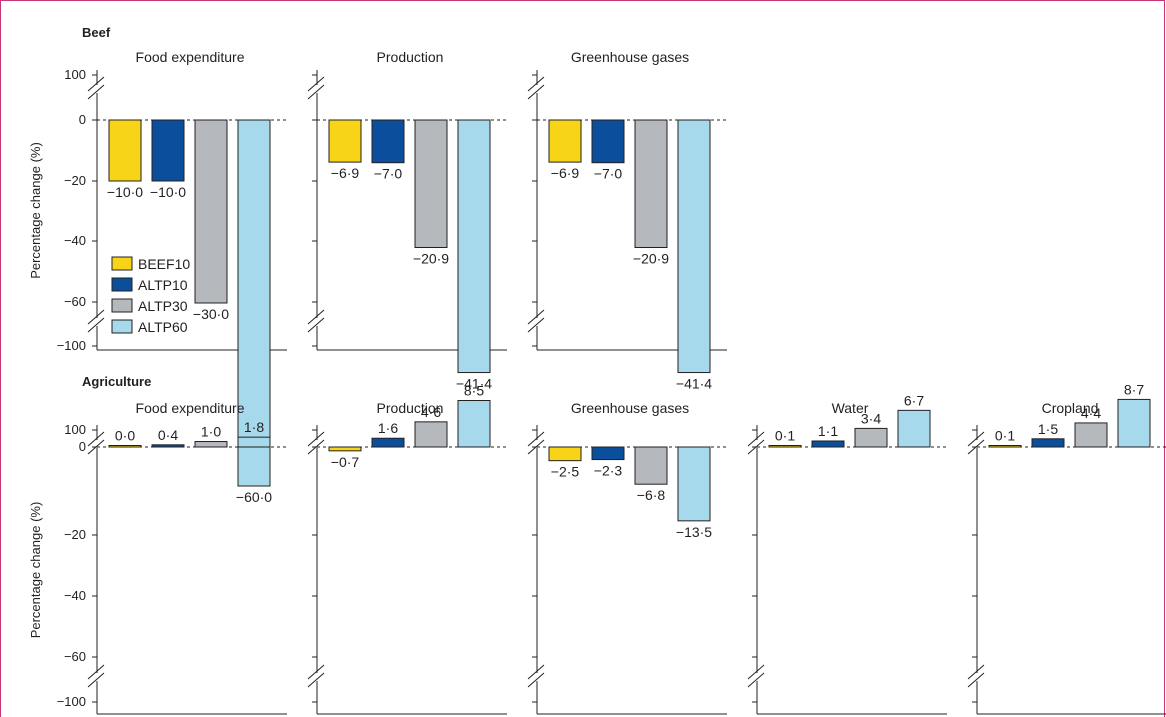  I want to click on legend, so click(122, 295).